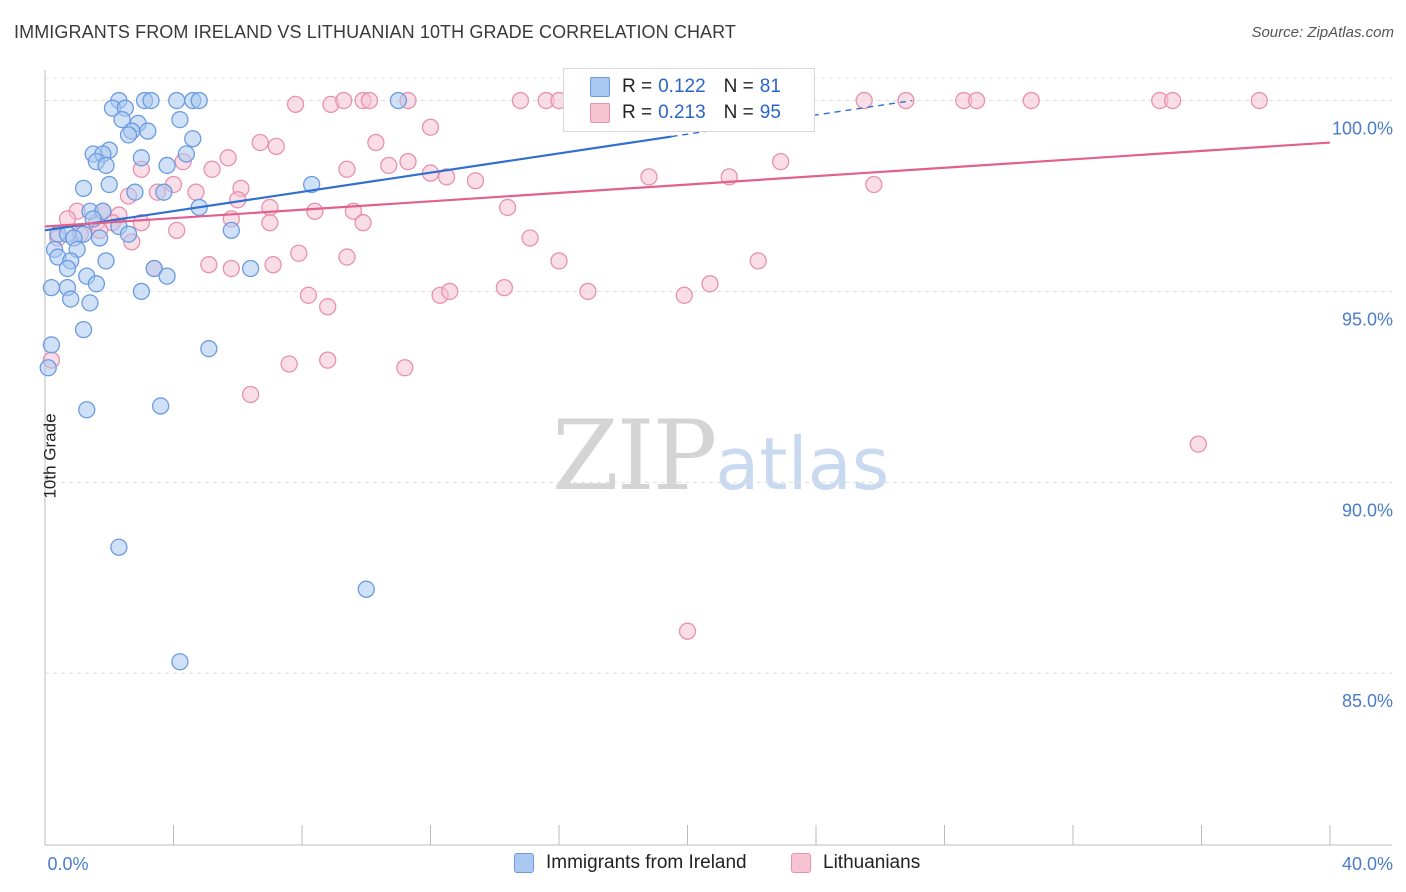  What do you see at coordinates (687, 184) in the screenshot?
I see `lithuanians-trend-line` at bounding box center [687, 184].